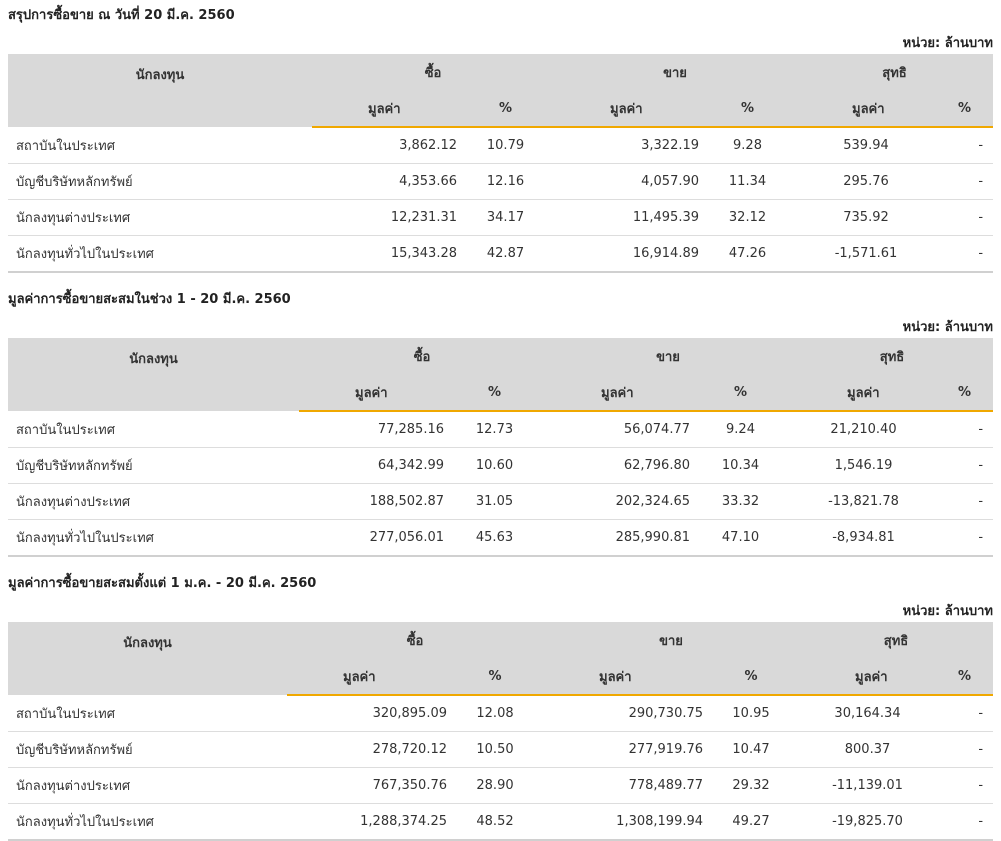 Image resolution: width=1001 pixels, height=841 pixels. I want to click on sell-percent: 49.27, so click(751, 822).